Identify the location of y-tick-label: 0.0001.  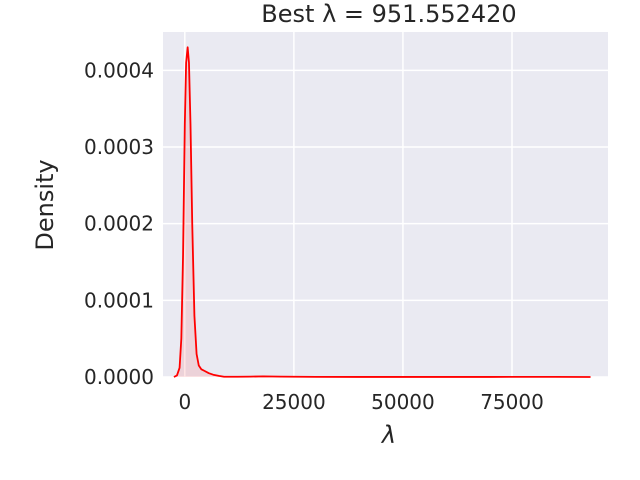
(119, 300).